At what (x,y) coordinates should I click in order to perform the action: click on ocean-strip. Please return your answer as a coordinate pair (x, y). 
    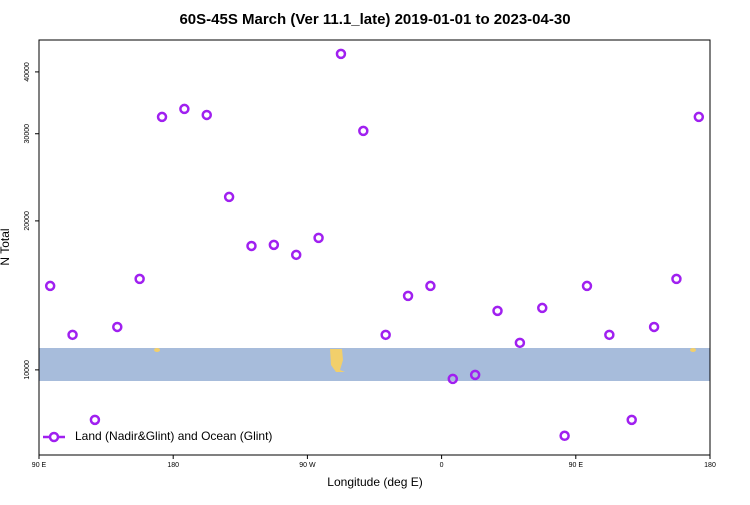
    Looking at the image, I should click on (374, 364).